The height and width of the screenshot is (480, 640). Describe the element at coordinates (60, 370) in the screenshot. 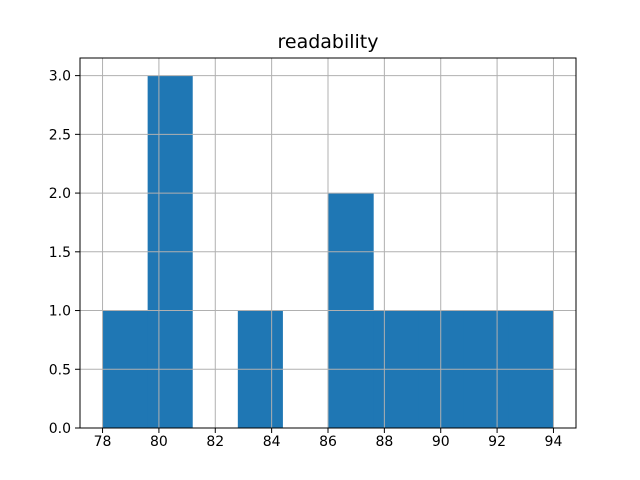

I see `y-tick-label: 0.5` at that location.